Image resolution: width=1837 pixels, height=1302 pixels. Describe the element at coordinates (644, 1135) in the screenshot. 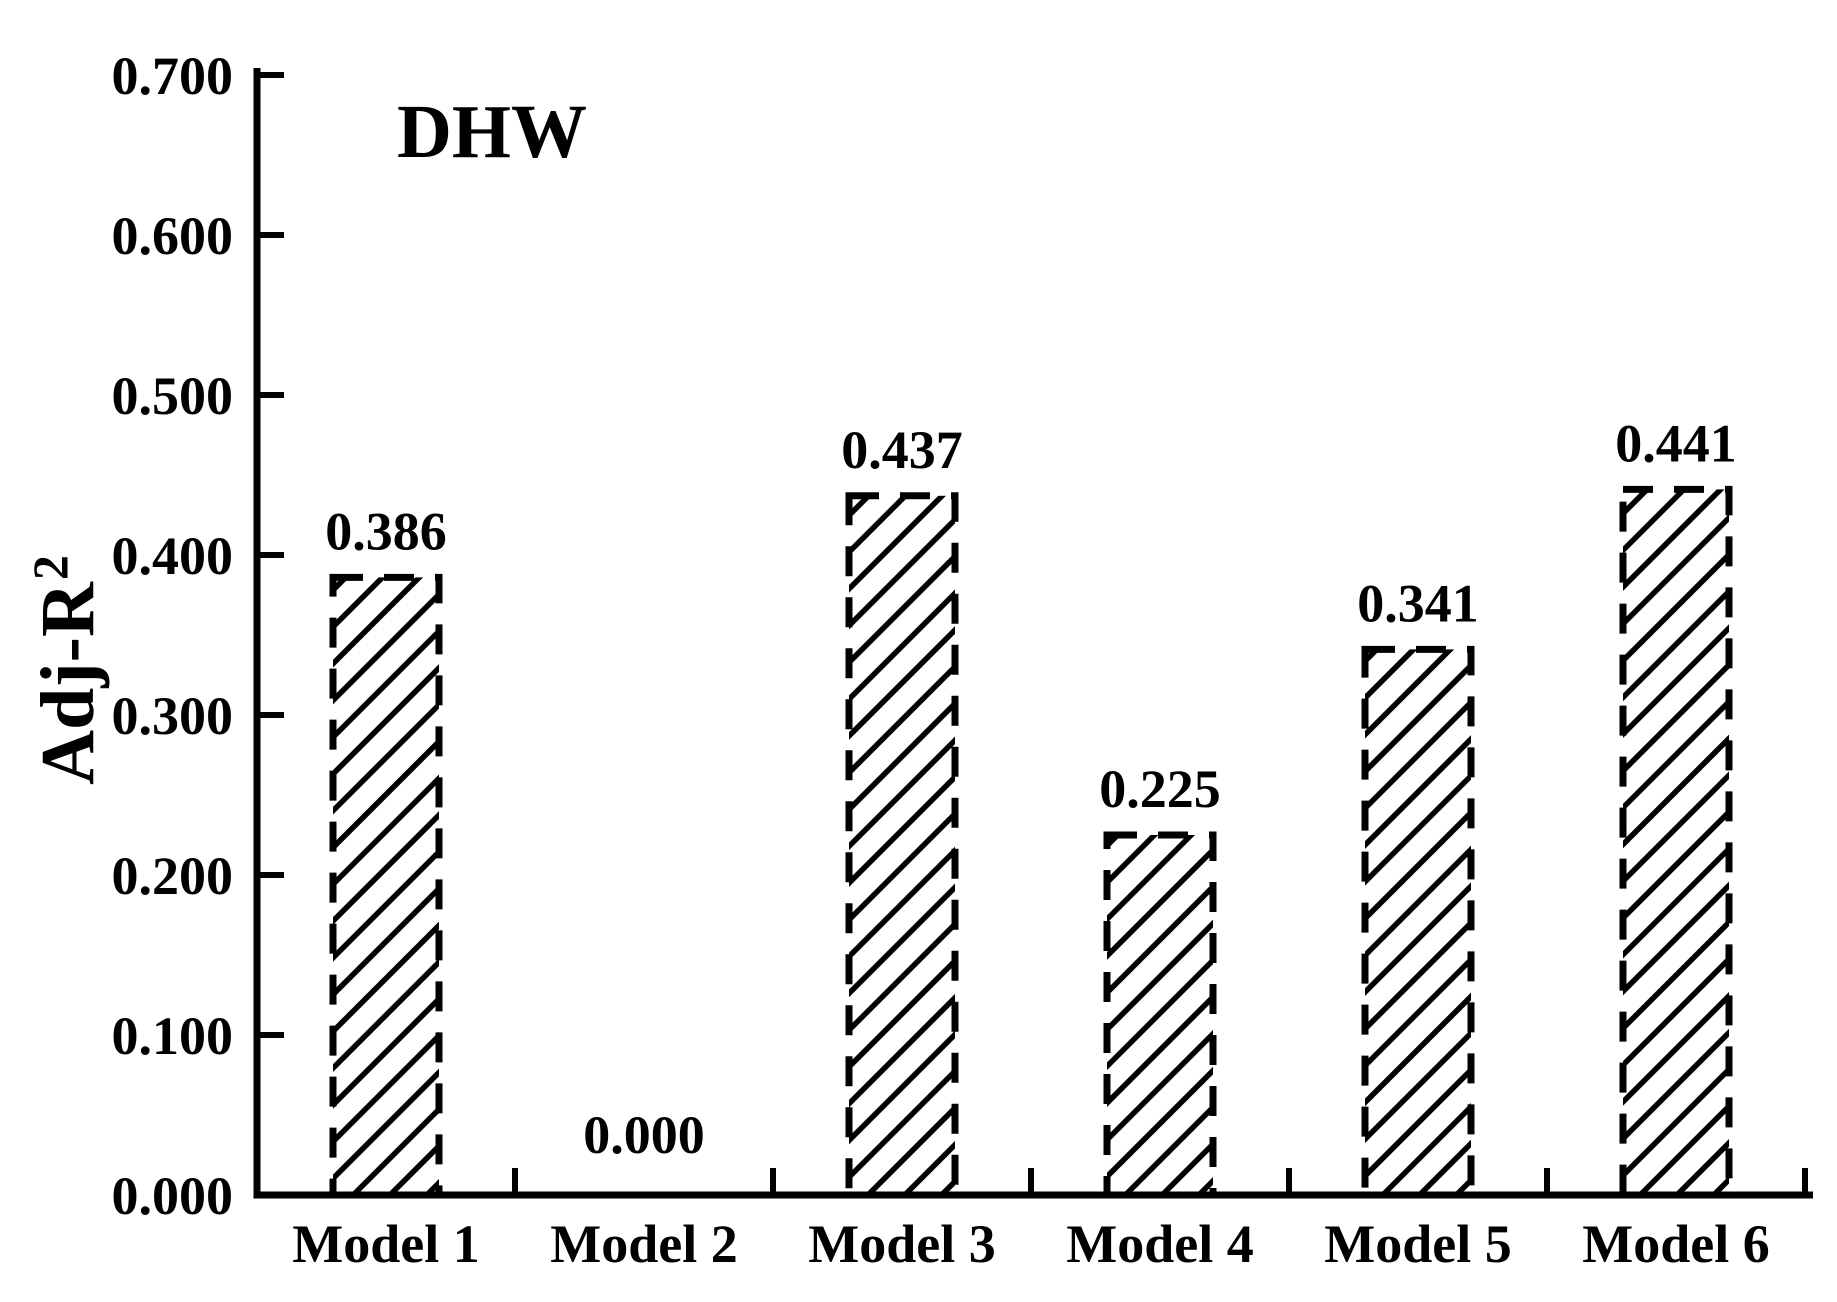

I see `bar-value-label: 0.000` at that location.